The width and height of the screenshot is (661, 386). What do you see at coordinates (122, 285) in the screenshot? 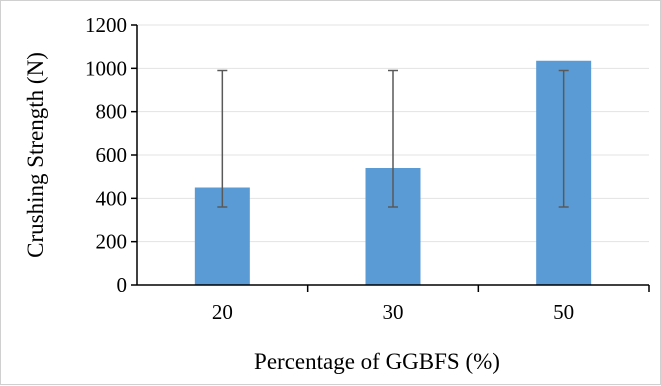
I see `y-tick-label: 0` at bounding box center [122, 285].